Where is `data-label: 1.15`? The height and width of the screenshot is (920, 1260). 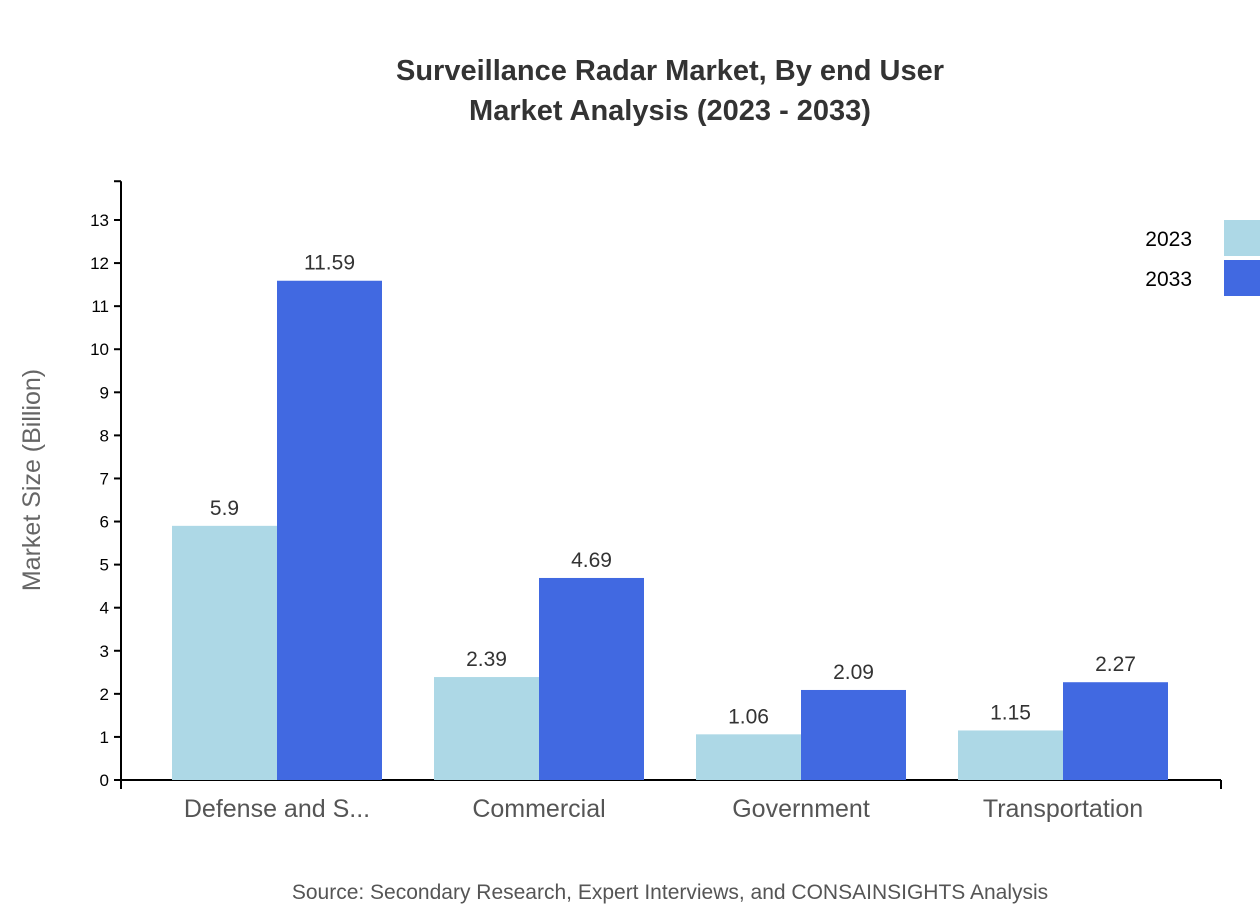 data-label: 1.15 is located at coordinates (1010, 712).